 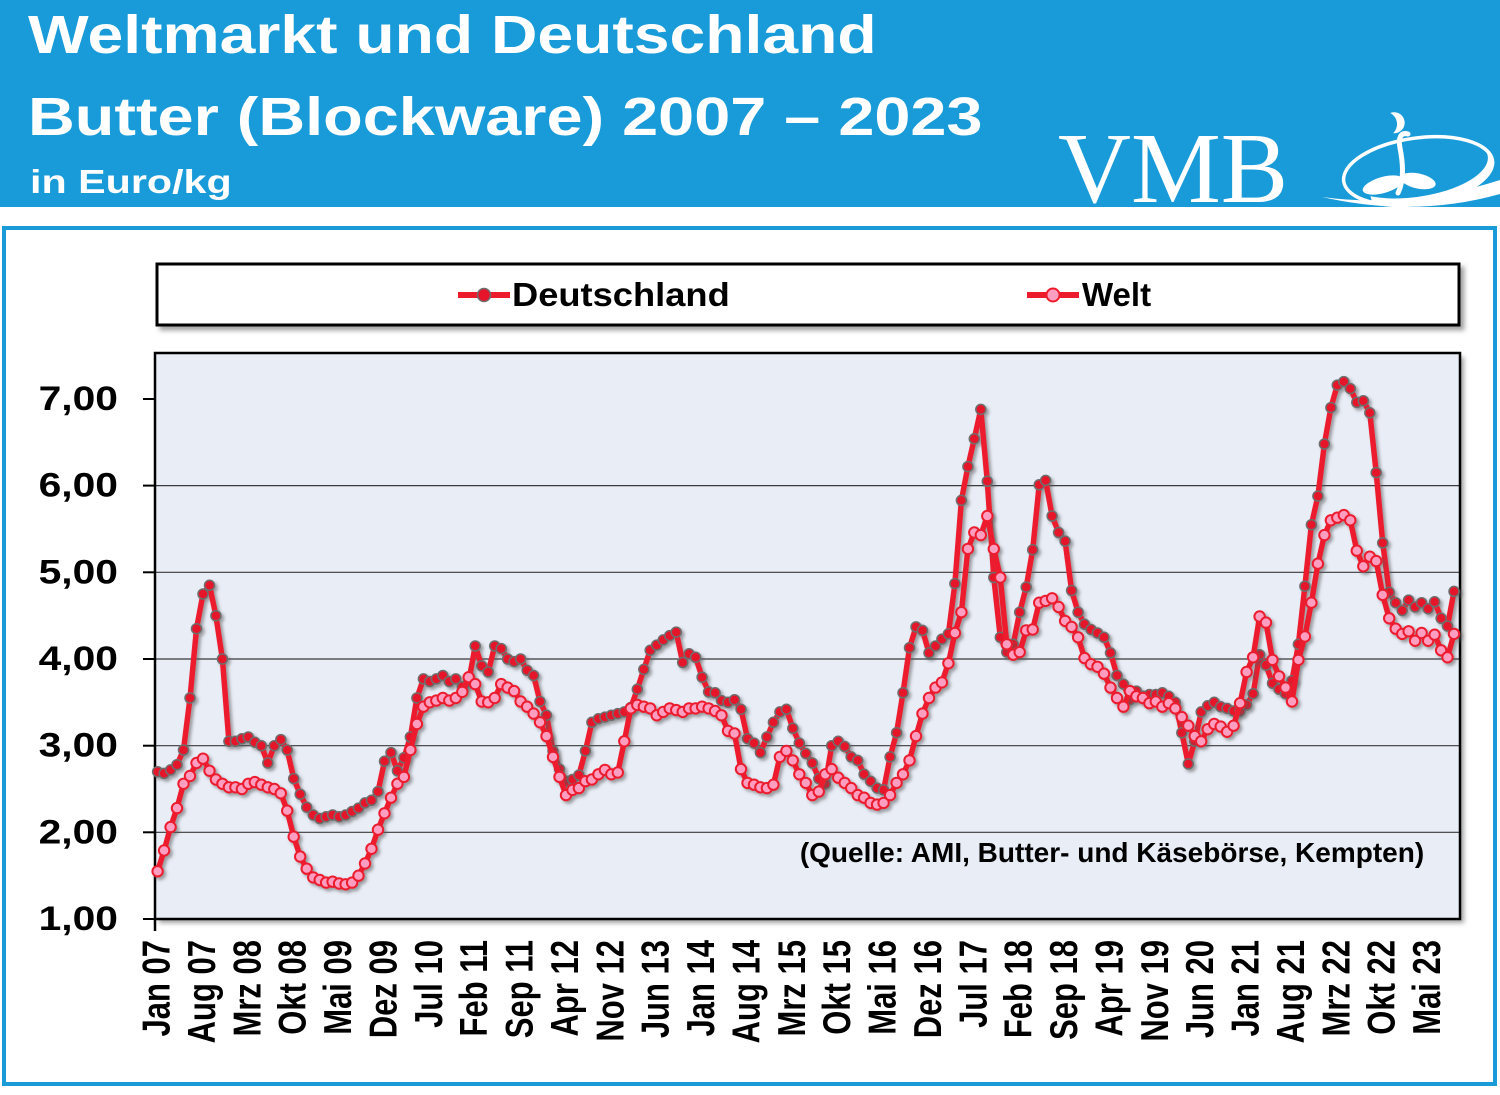 What do you see at coordinates (837, 987) in the screenshot?
I see `svg-text: Okt 15` at bounding box center [837, 987].